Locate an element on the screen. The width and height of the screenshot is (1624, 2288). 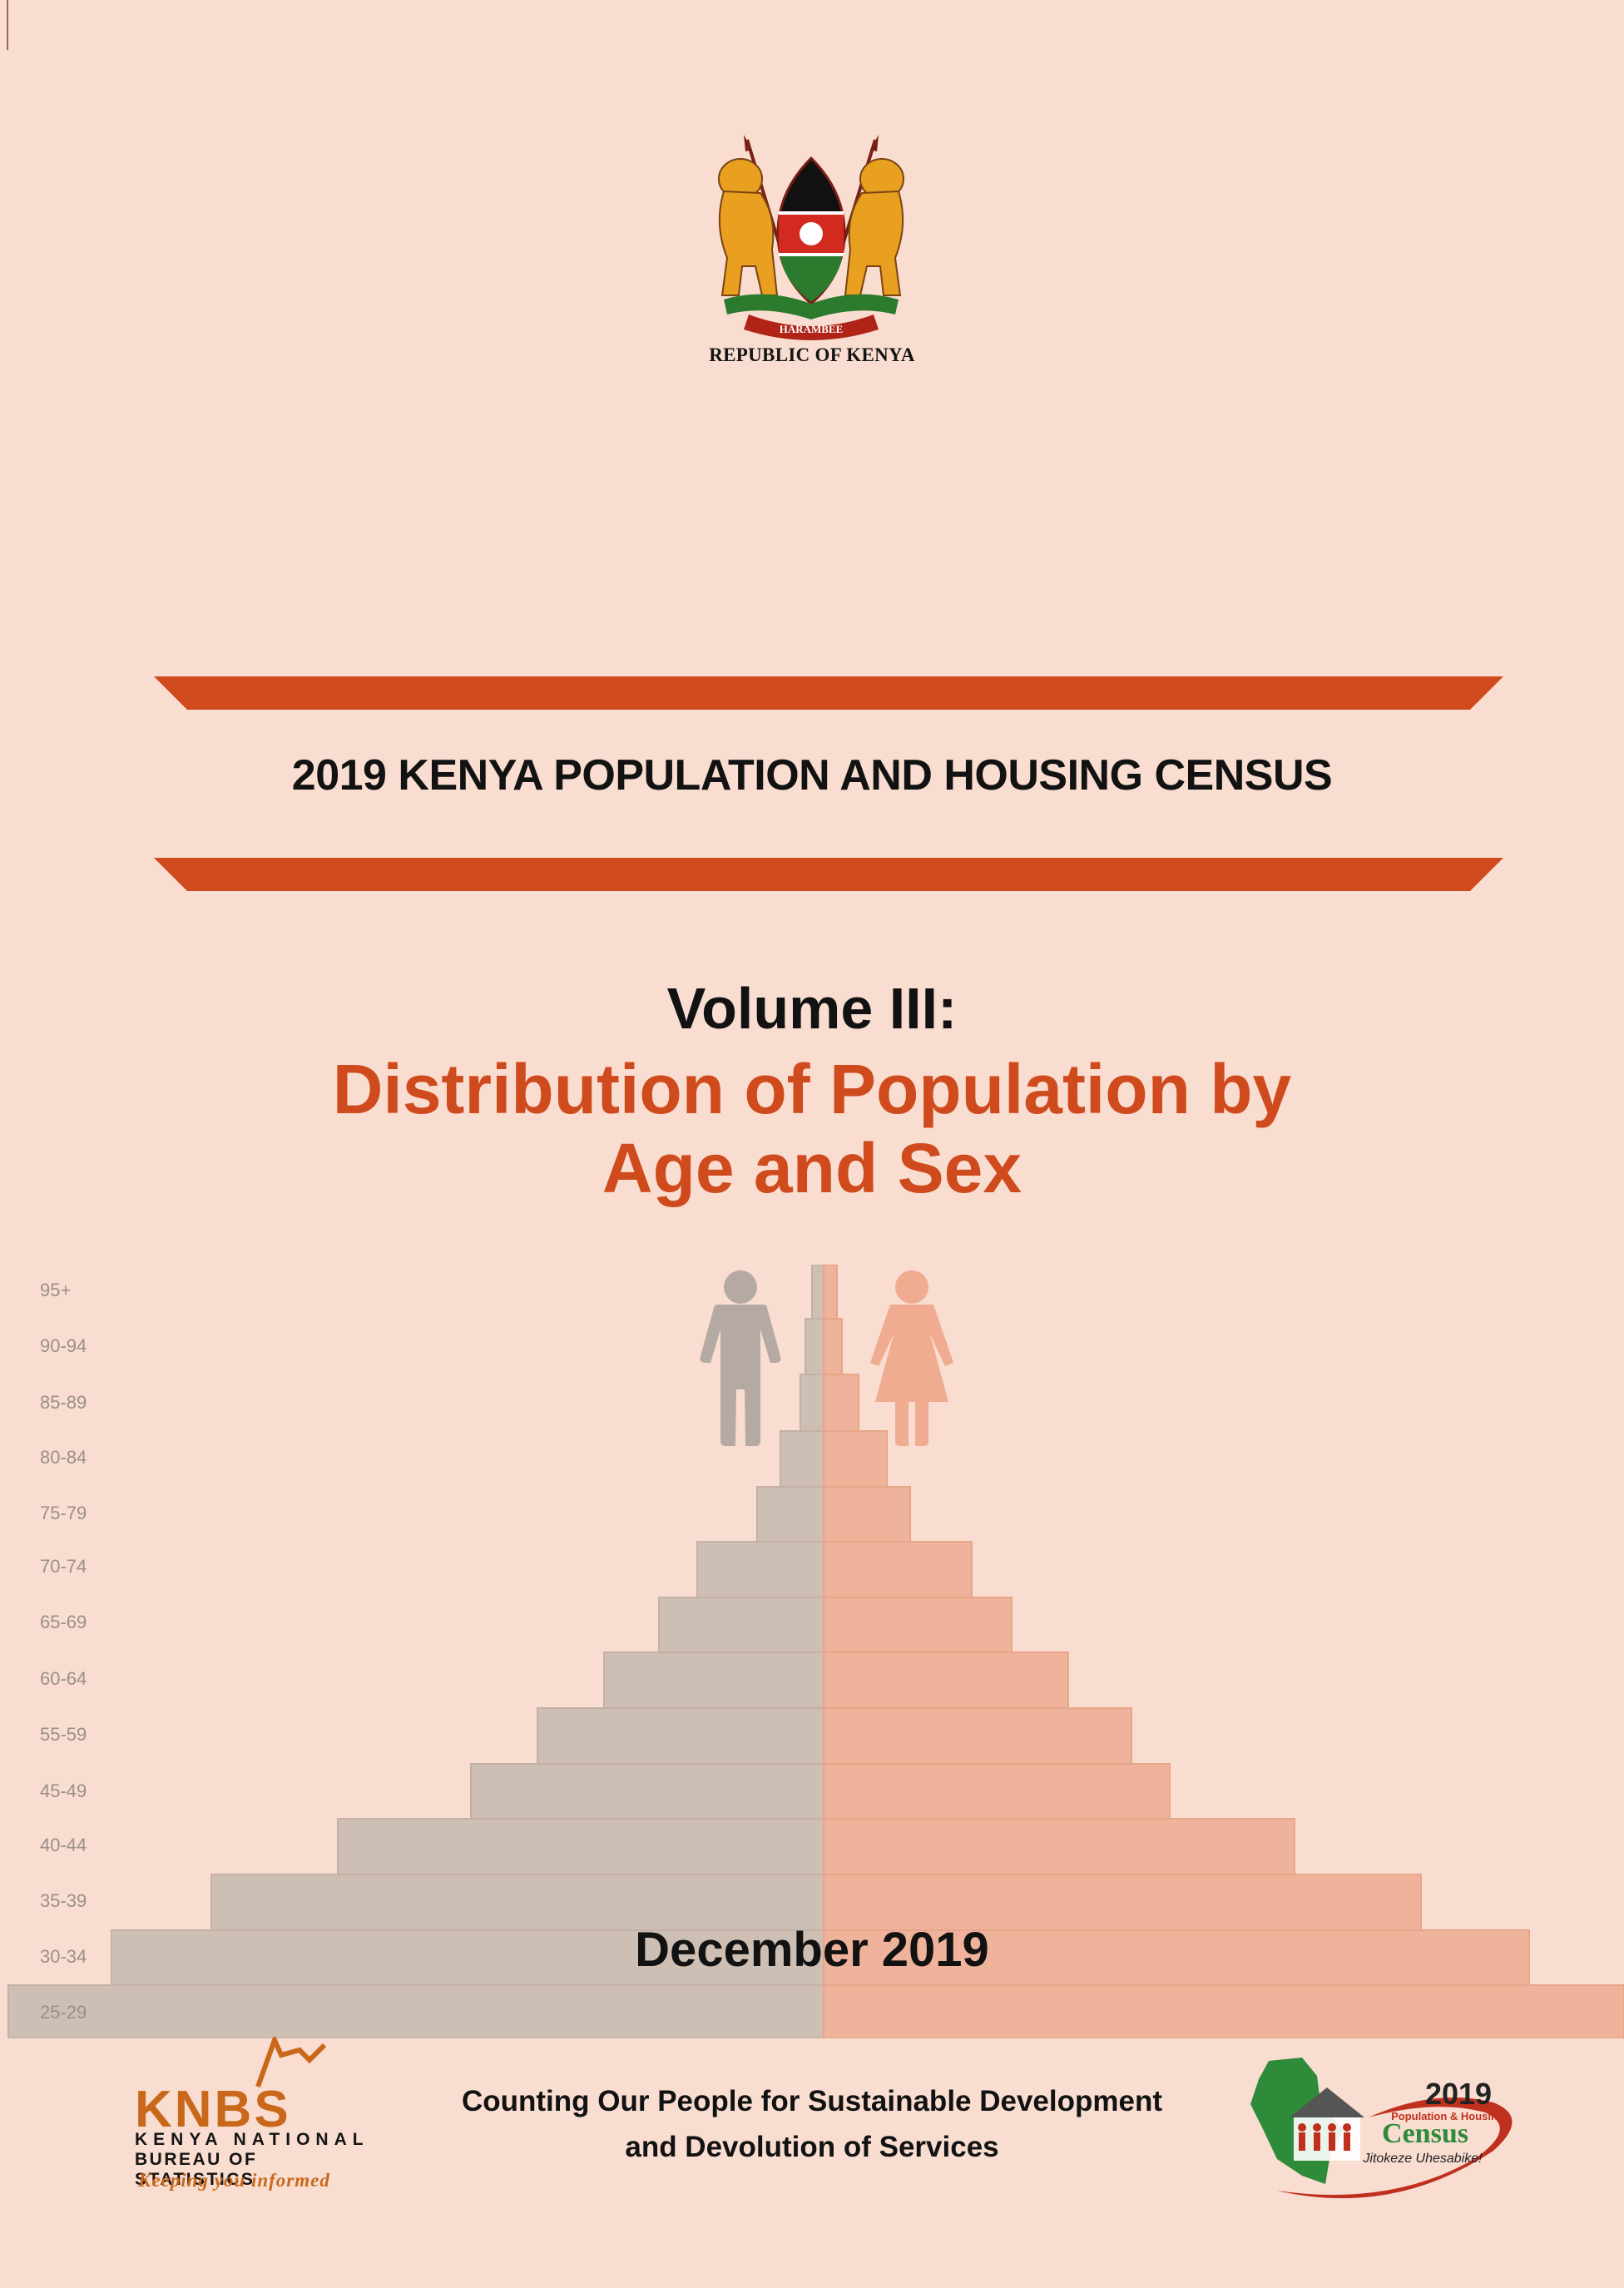
kenya-coat-of-arms-icon: HARAMBEE is located at coordinates (811, 237).